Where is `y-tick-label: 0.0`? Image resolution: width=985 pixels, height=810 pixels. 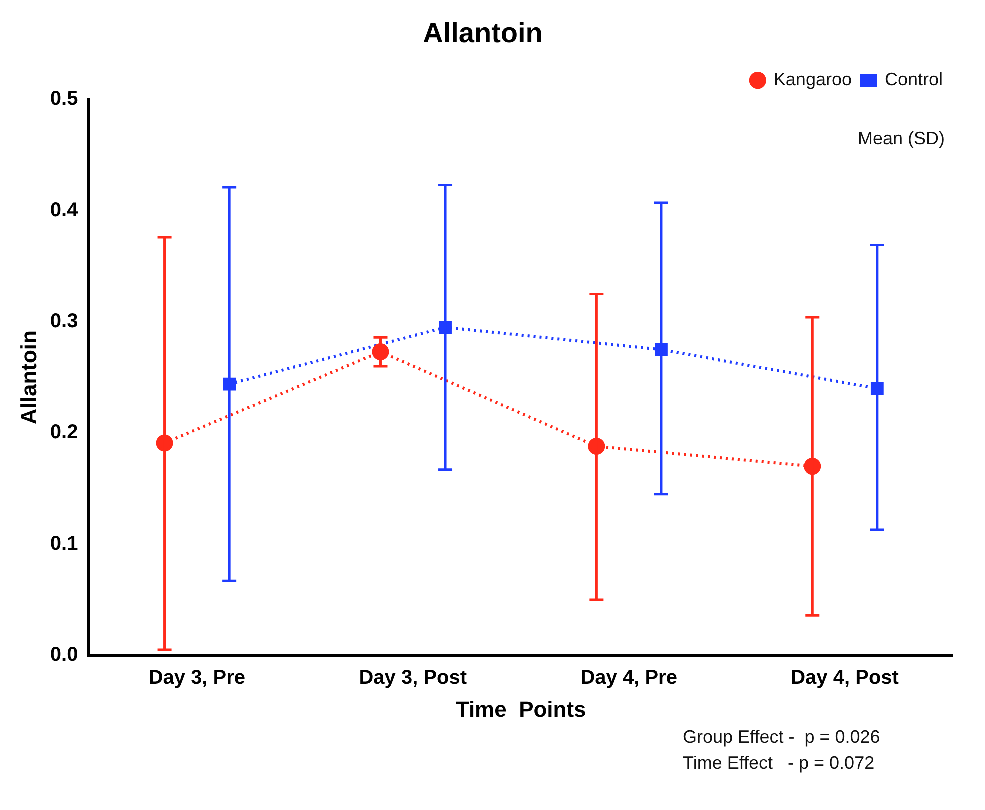
y-tick-label: 0.0 is located at coordinates (64, 655).